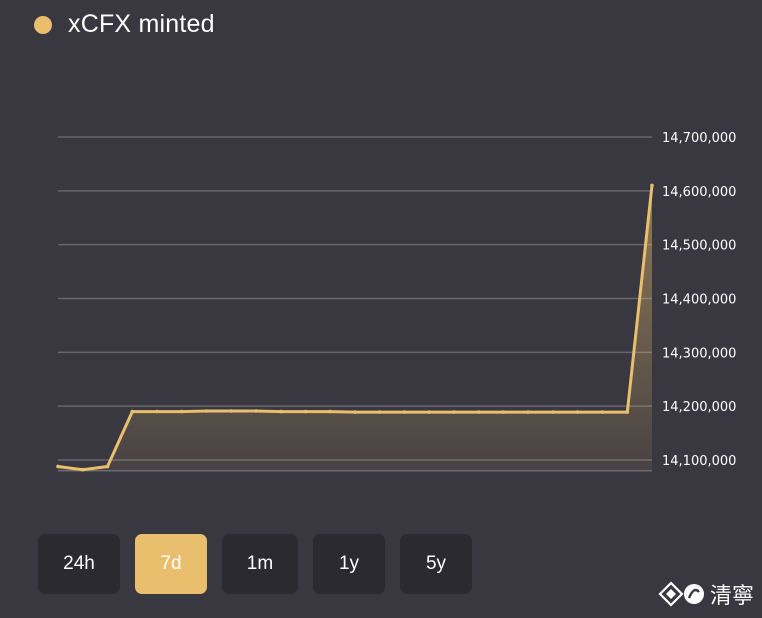 The image size is (762, 618). I want to click on timeframe-7d-button: 7d, so click(171, 564).